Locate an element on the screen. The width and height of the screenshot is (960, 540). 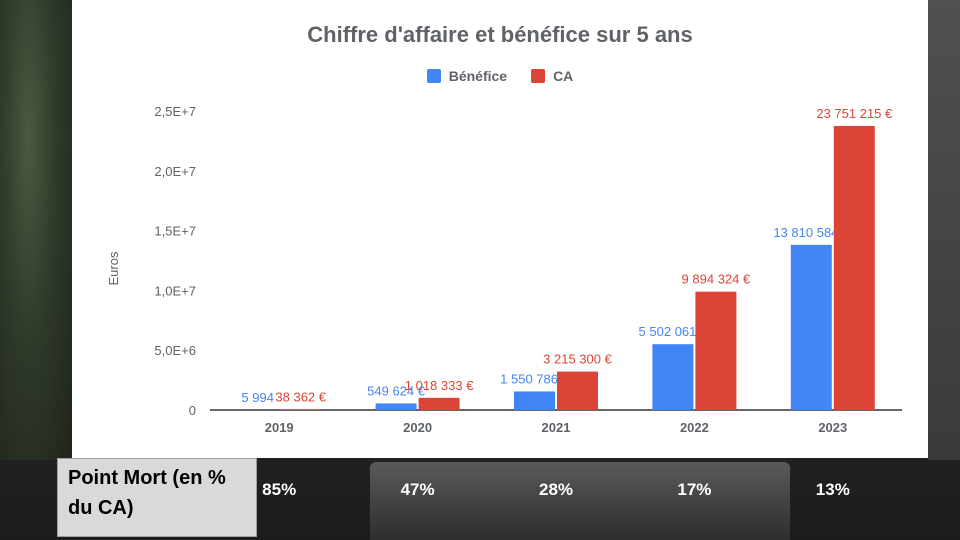
y-tick-label: 5,0E+6 is located at coordinates (175, 350).